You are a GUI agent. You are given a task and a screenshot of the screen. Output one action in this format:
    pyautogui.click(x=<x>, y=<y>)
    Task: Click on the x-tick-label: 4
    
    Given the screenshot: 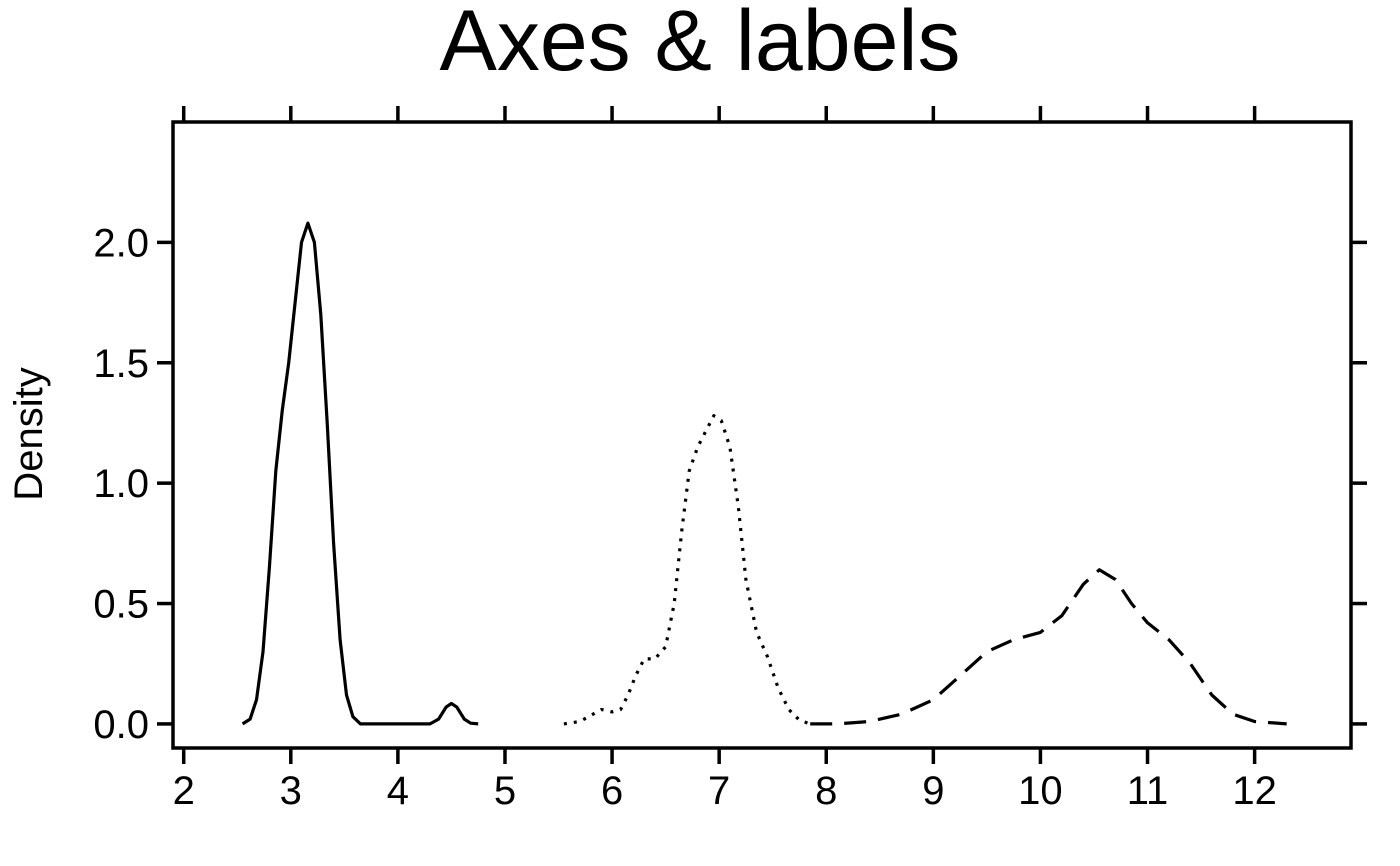 What is the action you would take?
    pyautogui.click(x=398, y=791)
    